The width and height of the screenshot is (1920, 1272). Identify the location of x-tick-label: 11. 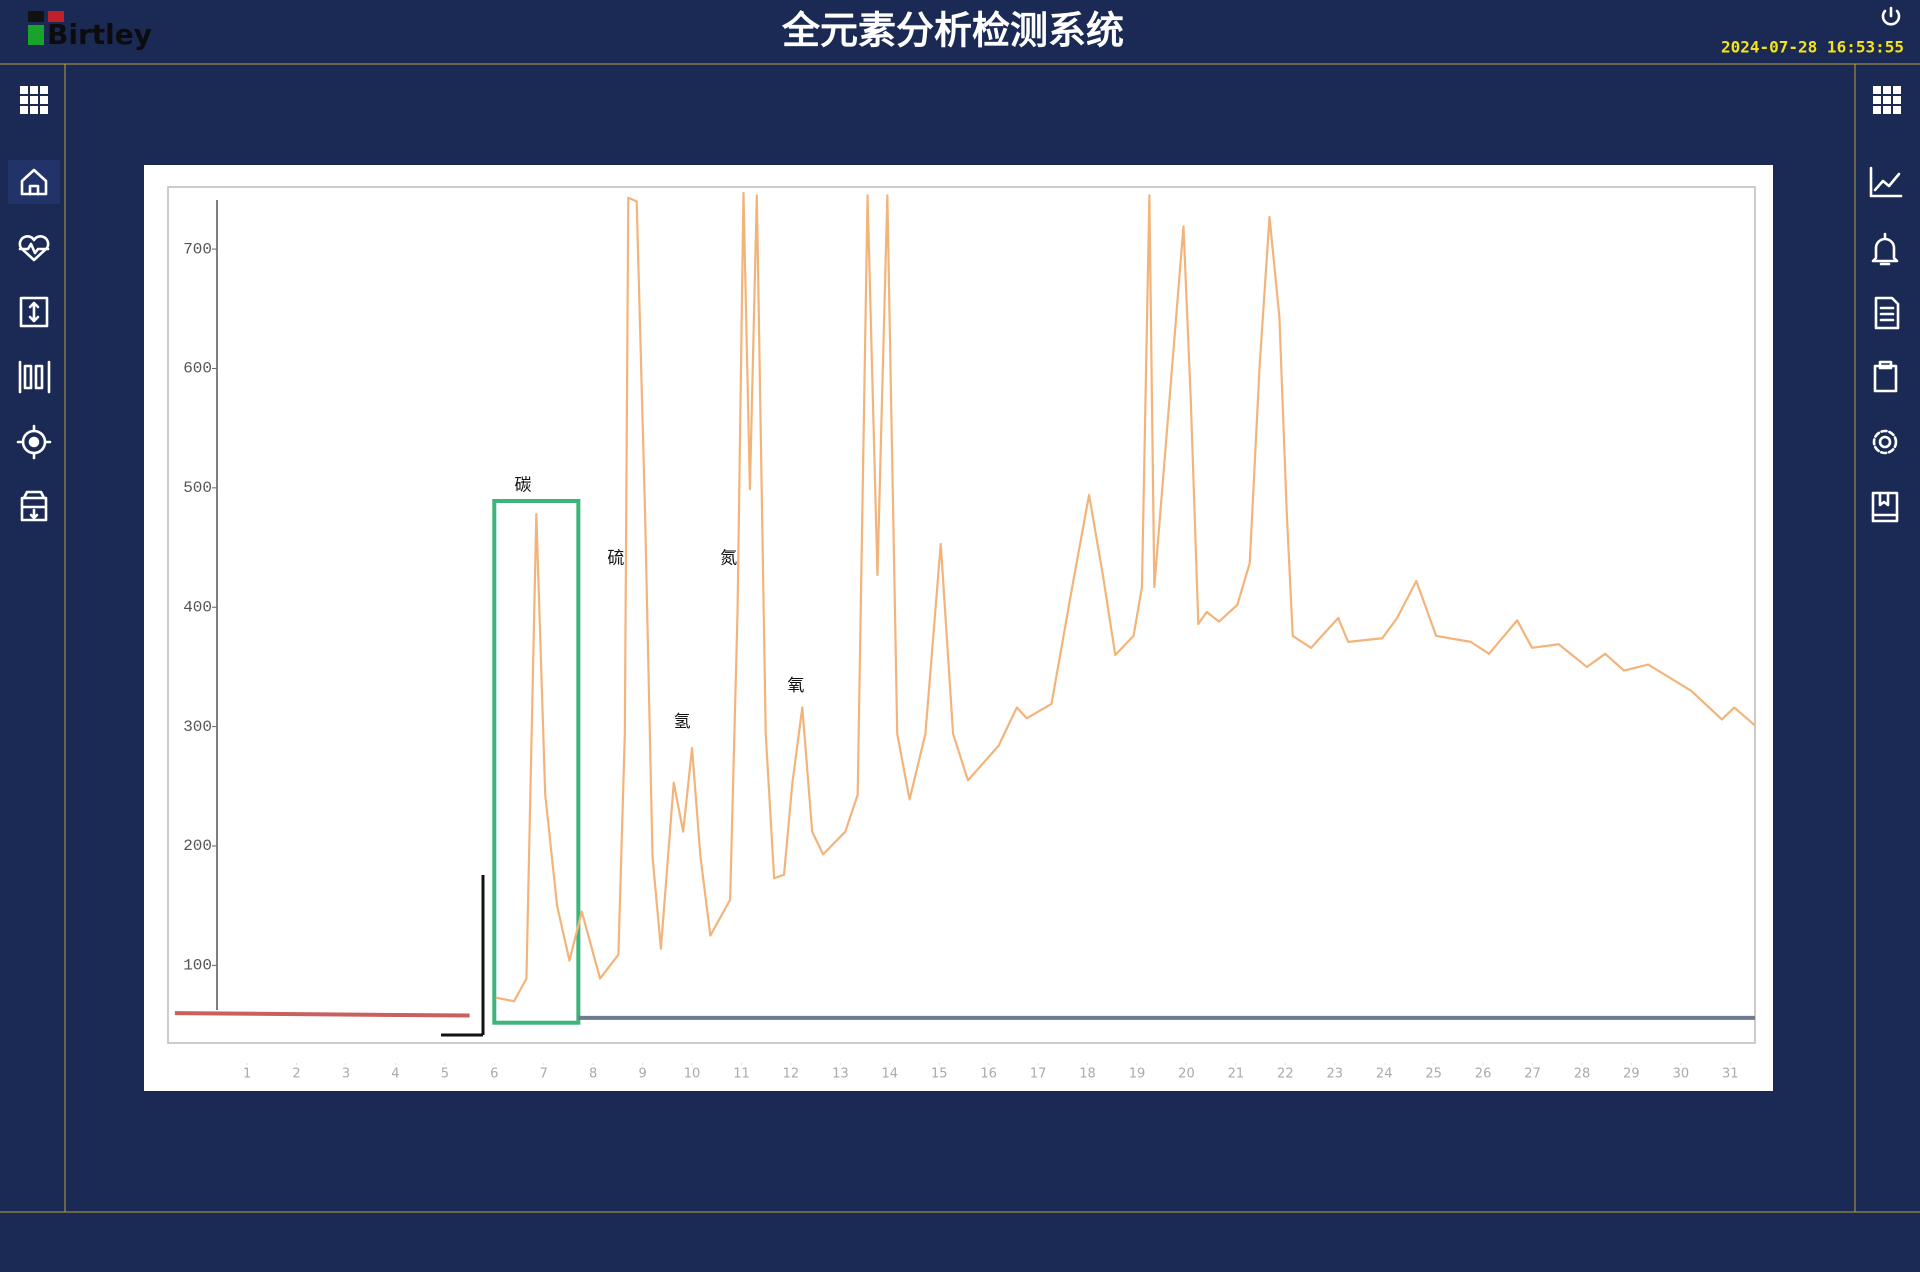
(741, 1074).